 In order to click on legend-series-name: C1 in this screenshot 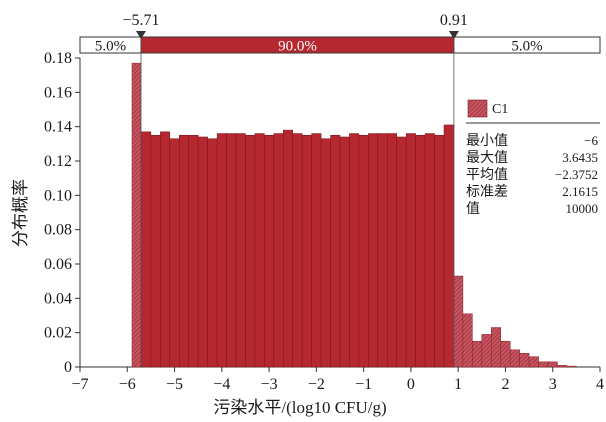, I will do `click(500, 109)`.